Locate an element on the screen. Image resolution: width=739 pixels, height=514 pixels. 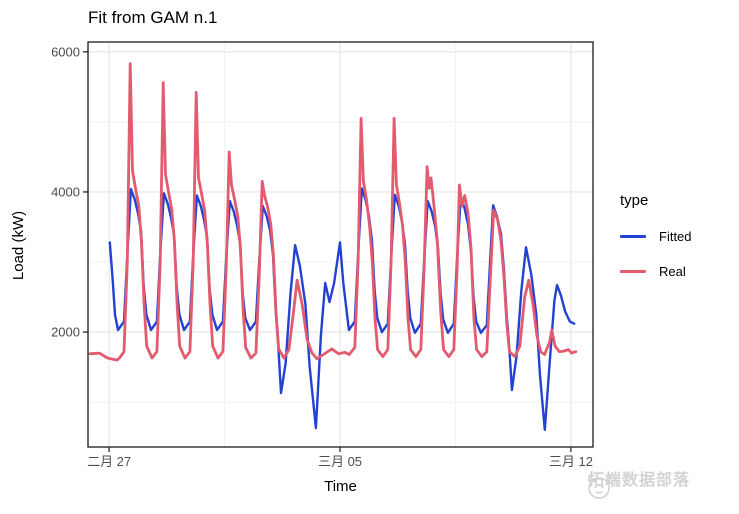
watermark: 拓端数据部落 is located at coordinates (637, 482).